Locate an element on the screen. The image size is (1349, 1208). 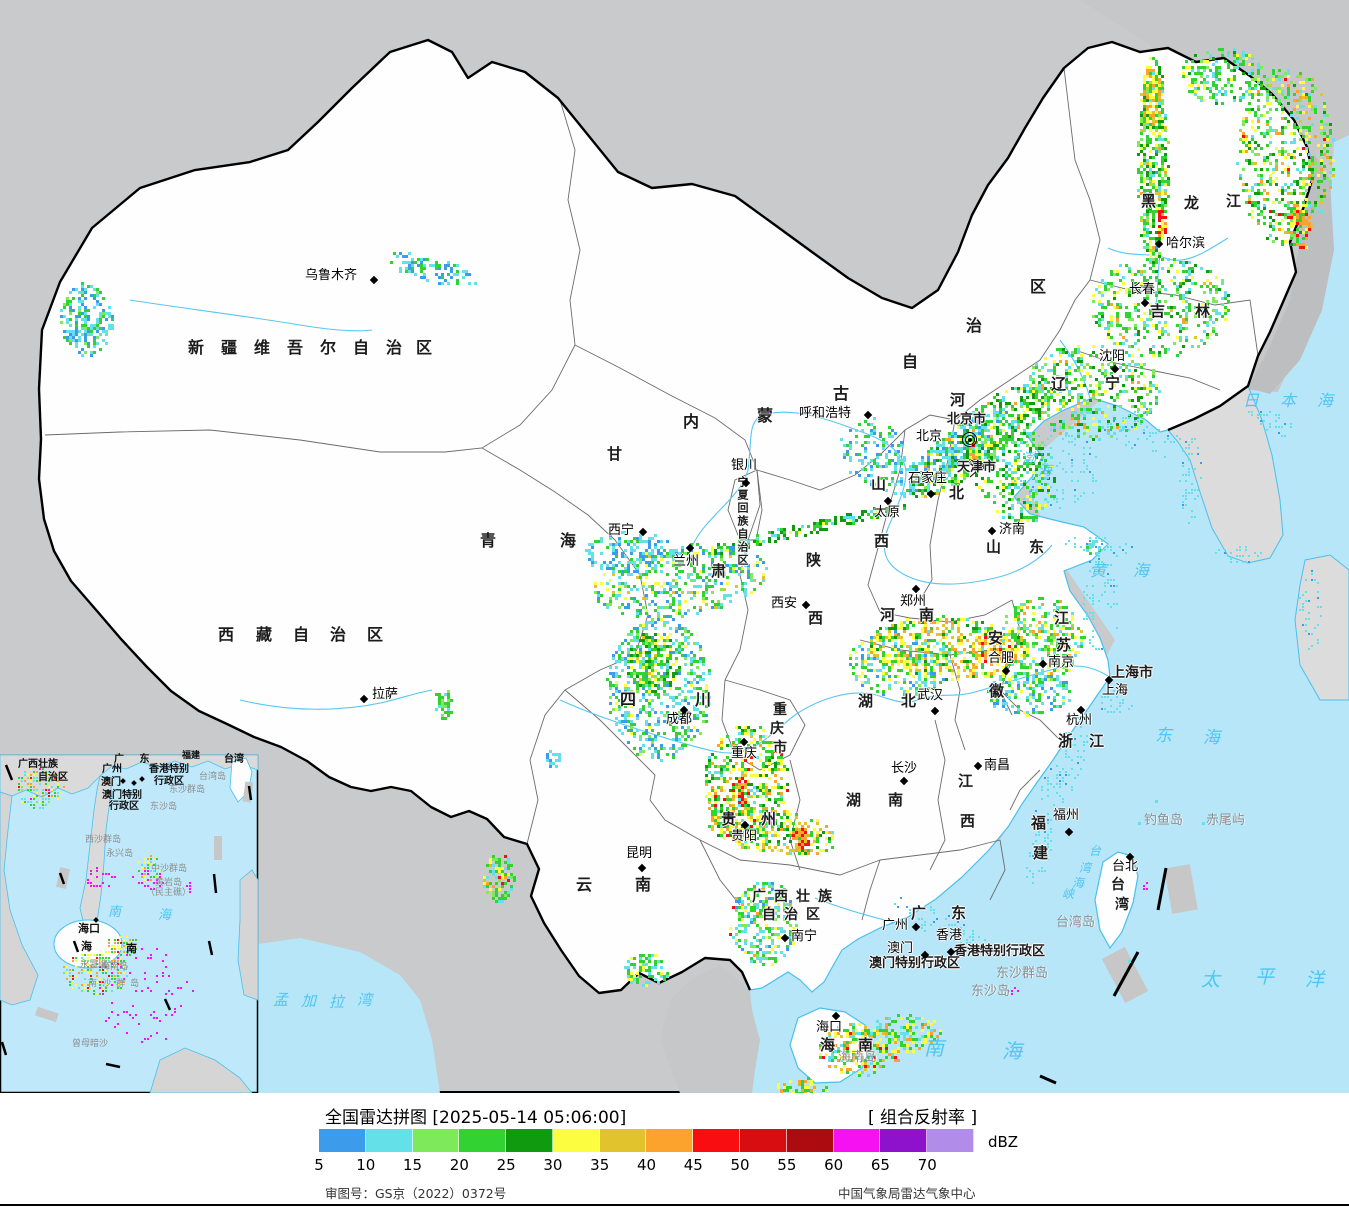
province-label: 上海市 is located at coordinates (1132, 673).